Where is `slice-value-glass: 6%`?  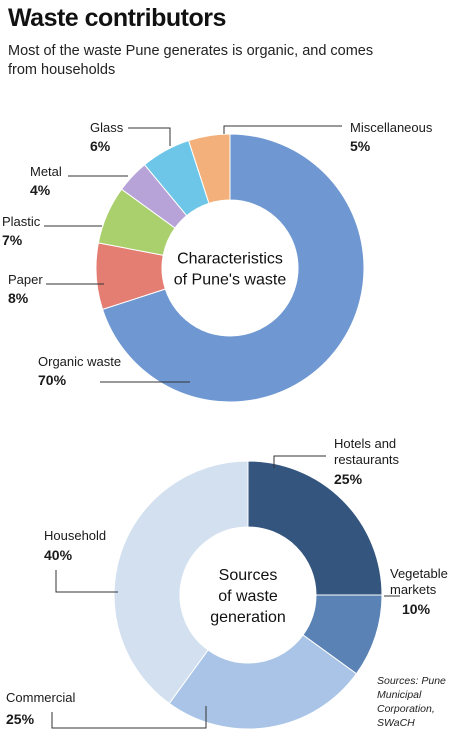
slice-value-glass: 6% is located at coordinates (100, 146).